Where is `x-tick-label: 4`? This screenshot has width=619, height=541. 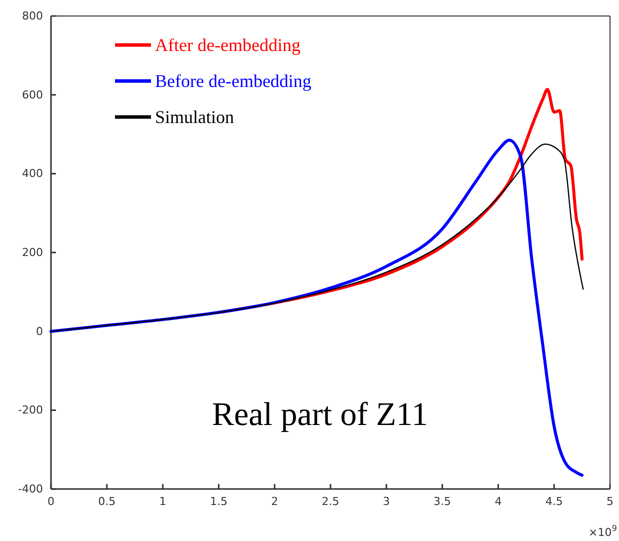 x-tick-label: 4 is located at coordinates (498, 501).